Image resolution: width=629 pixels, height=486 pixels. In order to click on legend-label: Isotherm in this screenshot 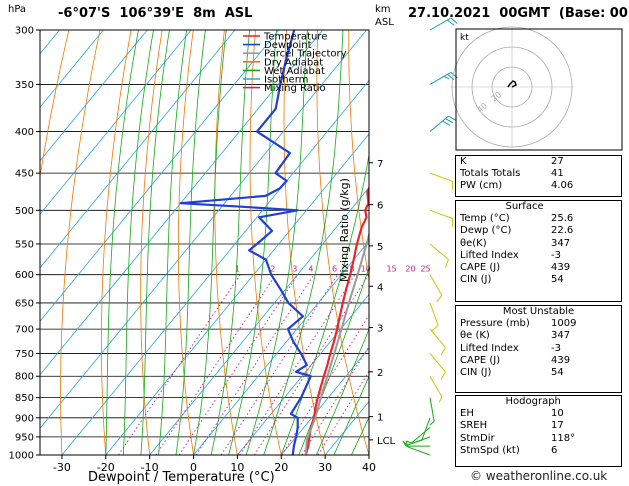, I will do `click(286, 80)`.